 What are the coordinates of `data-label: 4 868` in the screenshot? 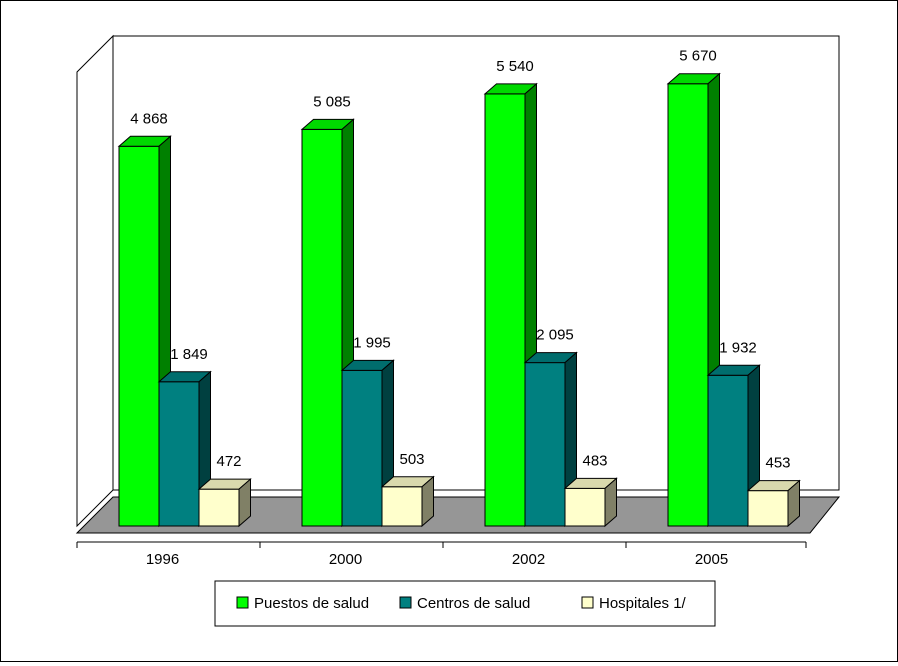 It's located at (149, 118).